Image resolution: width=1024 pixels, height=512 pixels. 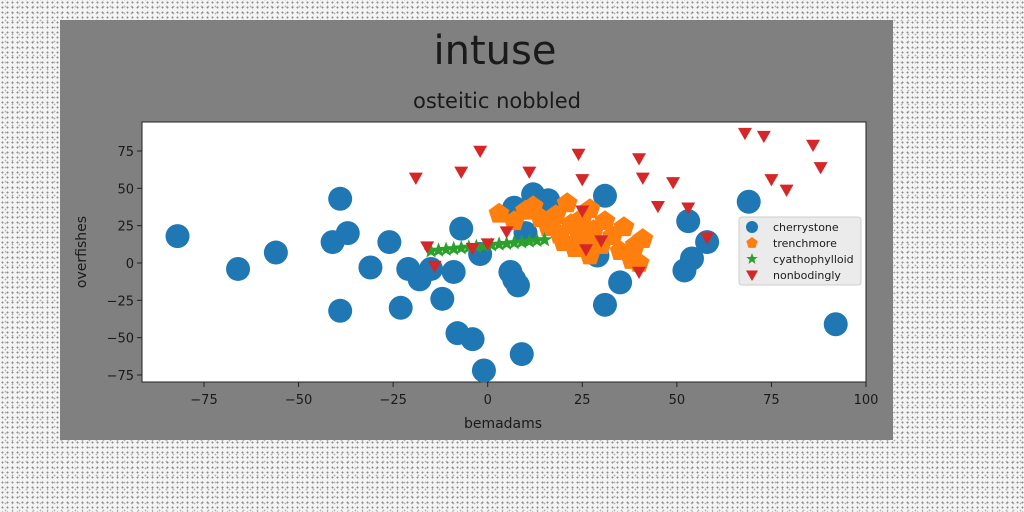 What do you see at coordinates (752, 275) in the screenshot?
I see `legend-marker-nonbodingly` at bounding box center [752, 275].